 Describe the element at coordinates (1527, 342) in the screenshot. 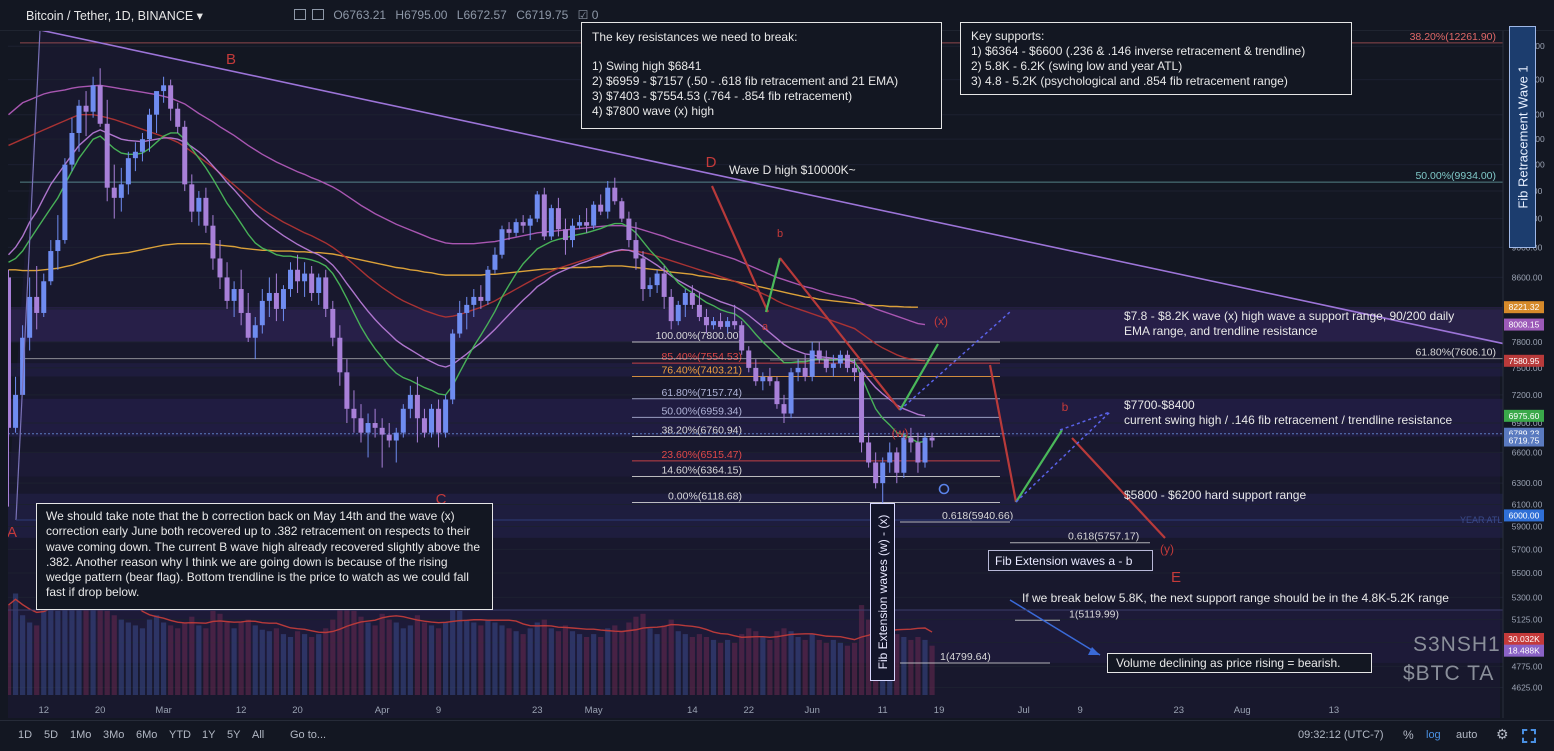

I see `y-tick-label: 7800.00` at that location.